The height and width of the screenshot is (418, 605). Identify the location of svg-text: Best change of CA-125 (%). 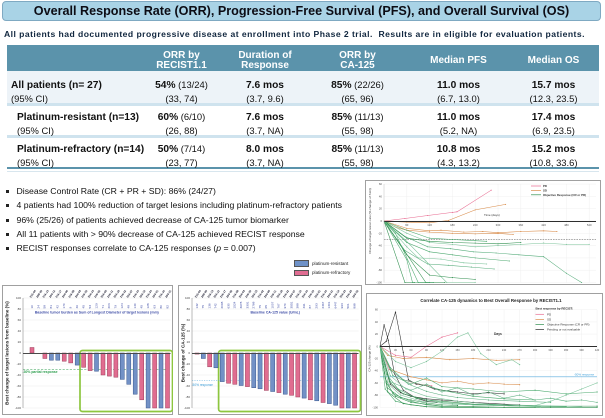
(183, 352).